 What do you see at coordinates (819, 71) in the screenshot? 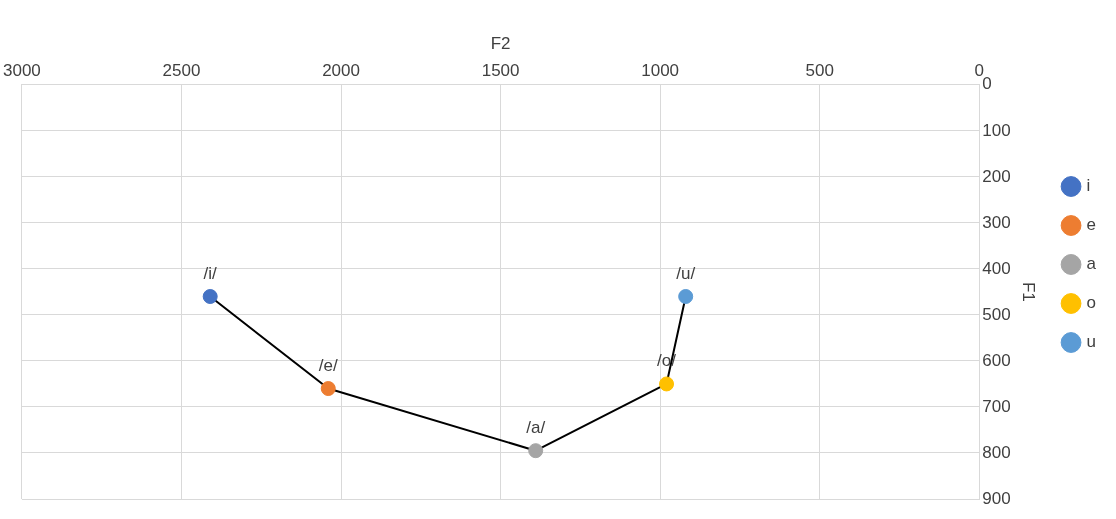
I see `x-tick-label: 500` at bounding box center [819, 71].